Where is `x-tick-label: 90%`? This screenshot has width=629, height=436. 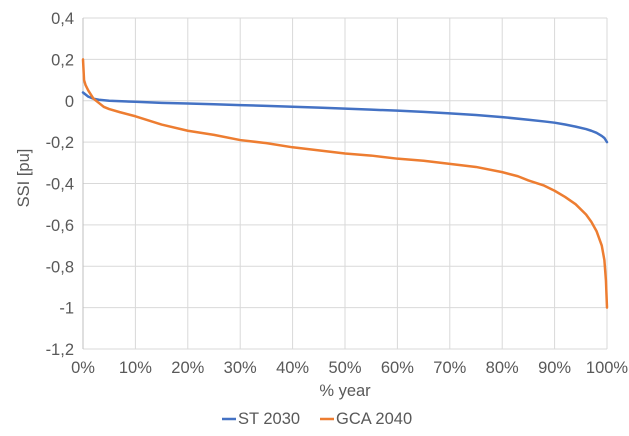
x-tick-label: 90% is located at coordinates (554, 368).